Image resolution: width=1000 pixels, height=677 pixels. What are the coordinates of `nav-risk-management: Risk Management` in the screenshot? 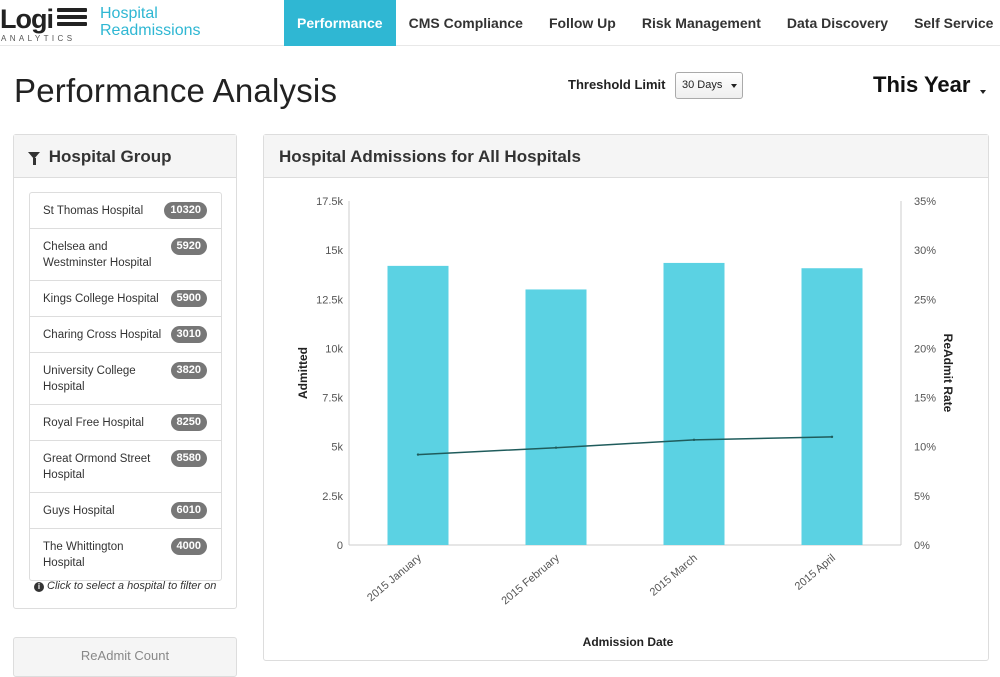 It's located at (701, 23).